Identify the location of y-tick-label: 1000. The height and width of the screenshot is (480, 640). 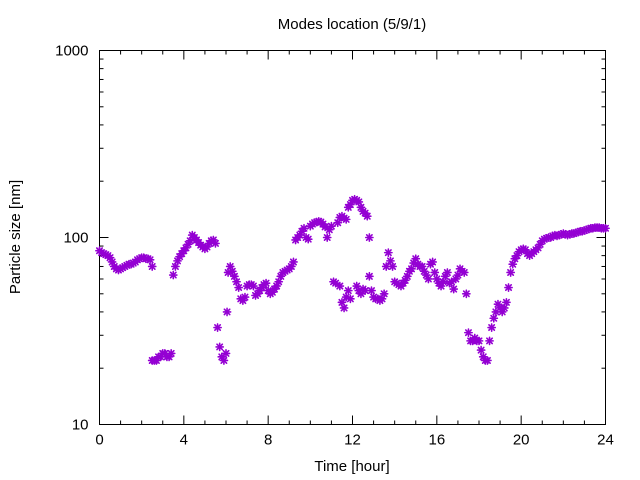
(71, 51).